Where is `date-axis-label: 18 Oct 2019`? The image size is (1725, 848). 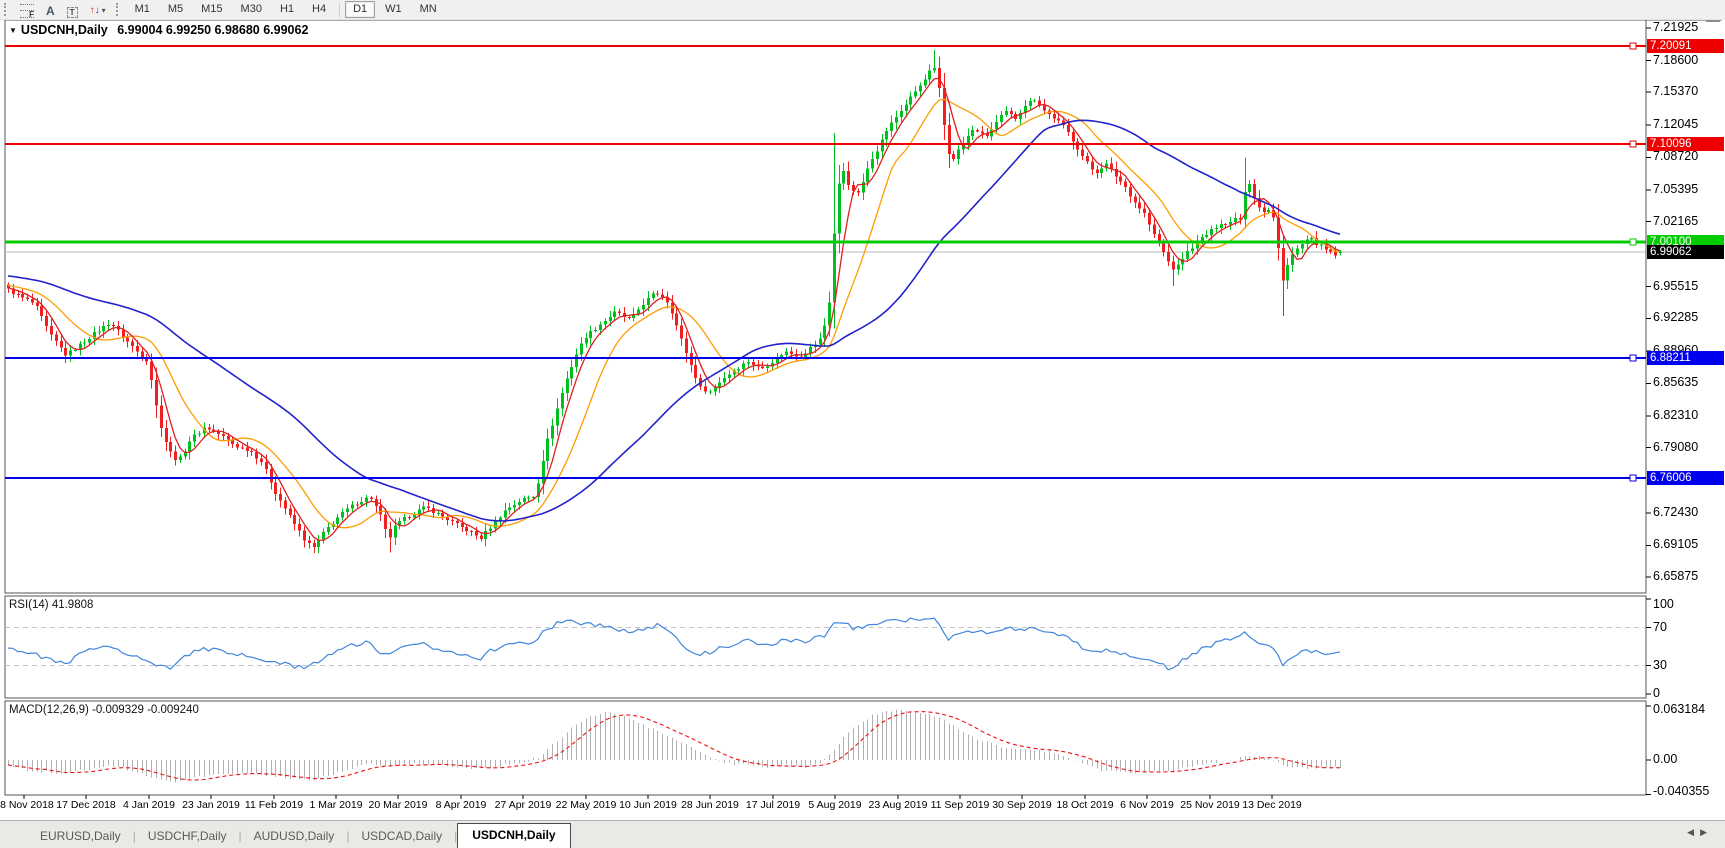
date-axis-label: 18 Oct 2019 is located at coordinates (1085, 805).